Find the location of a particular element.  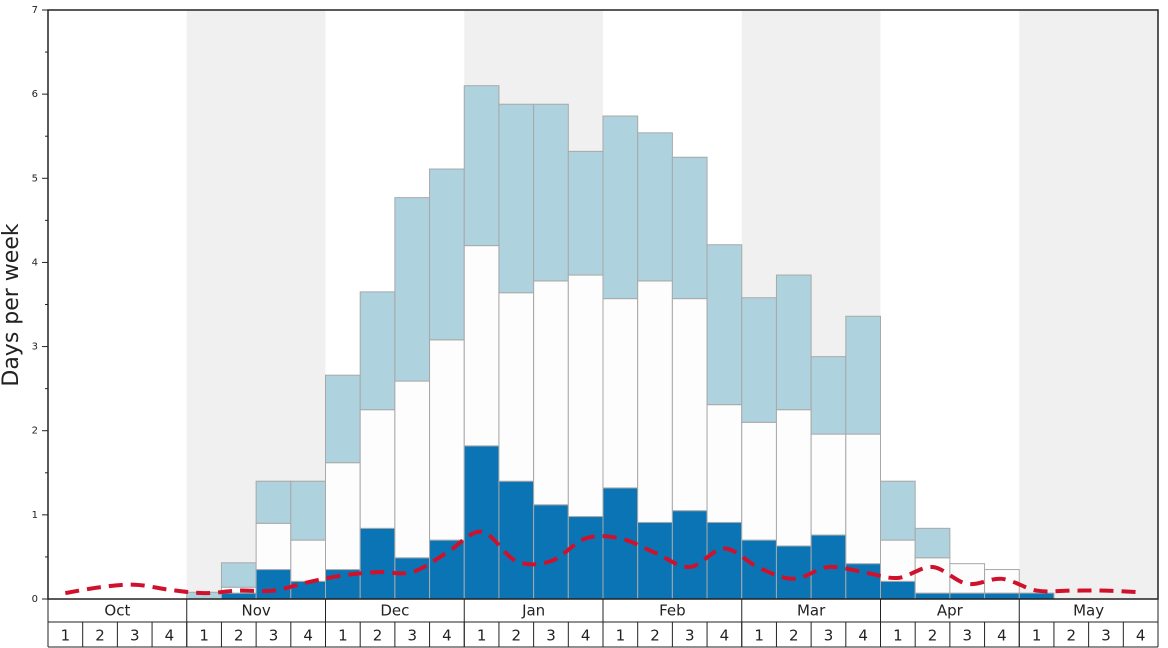

y-tick-label: 2 is located at coordinates (35, 431).